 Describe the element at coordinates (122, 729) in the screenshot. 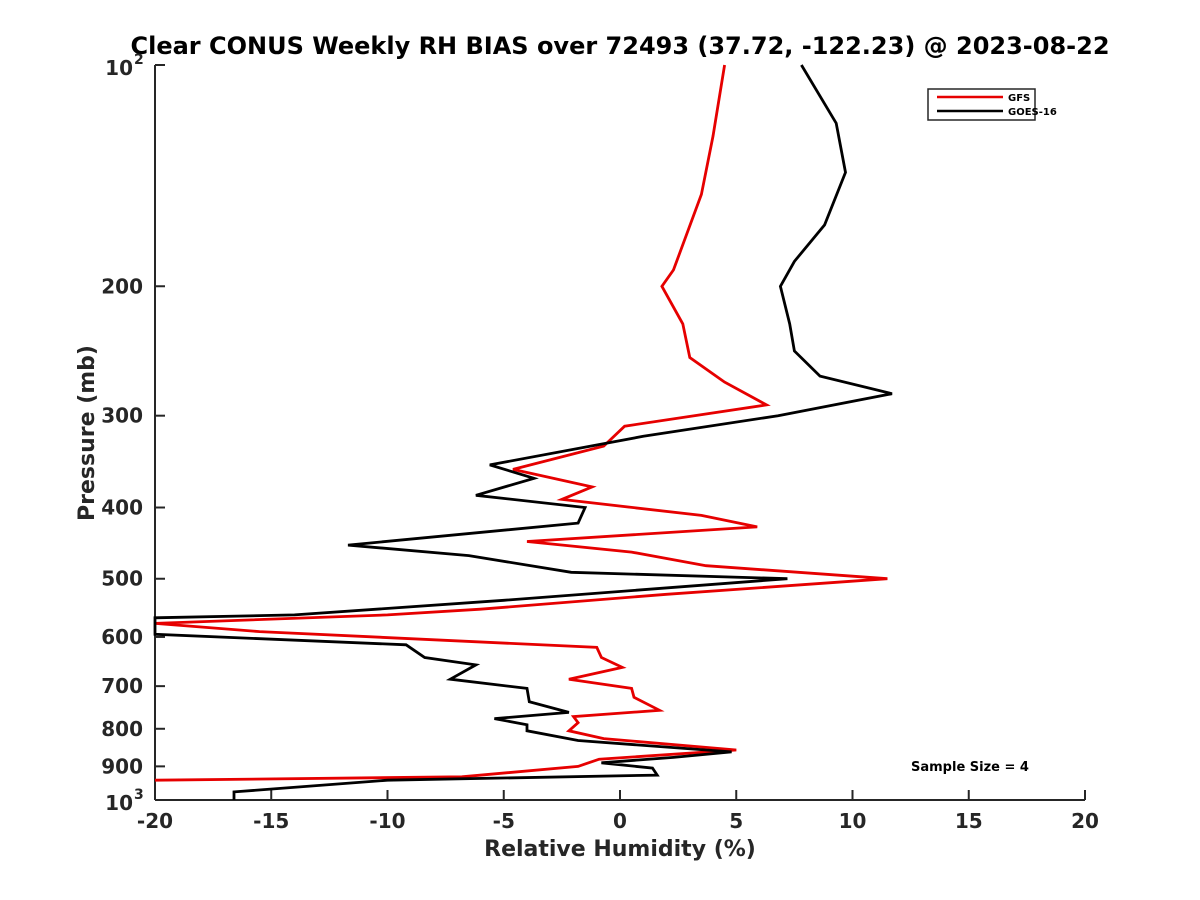

I see `y-tick-label: 800` at that location.